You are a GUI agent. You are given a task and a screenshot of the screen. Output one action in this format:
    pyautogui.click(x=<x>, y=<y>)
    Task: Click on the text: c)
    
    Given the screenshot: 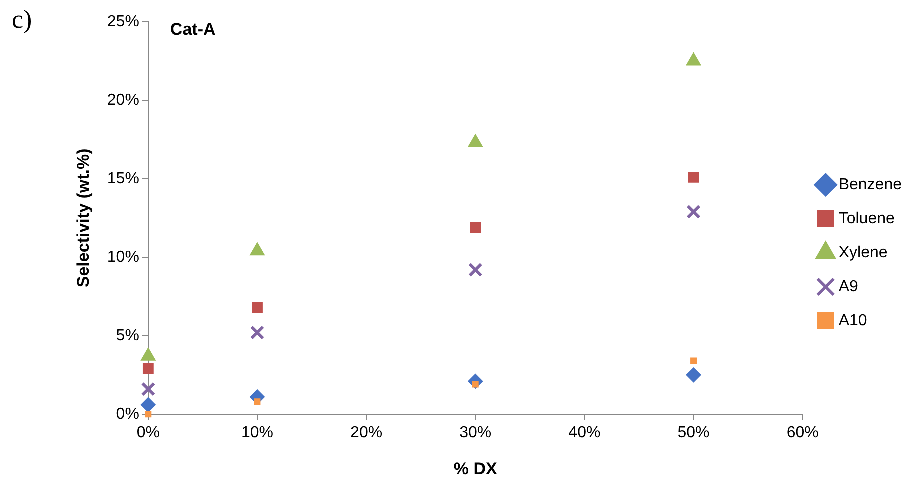 What is the action you would take?
    pyautogui.click(x=22, y=19)
    